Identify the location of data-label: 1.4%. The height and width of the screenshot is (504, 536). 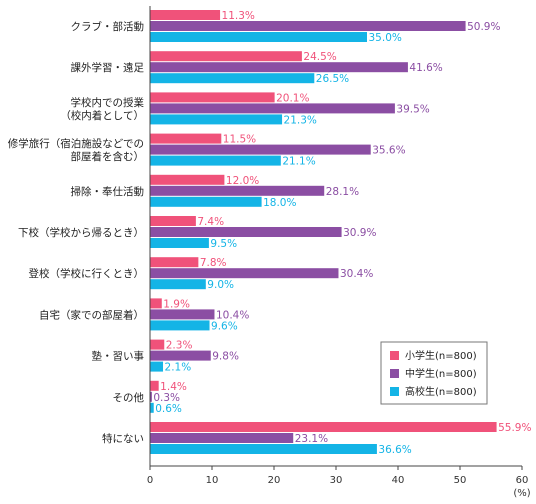
(173, 387).